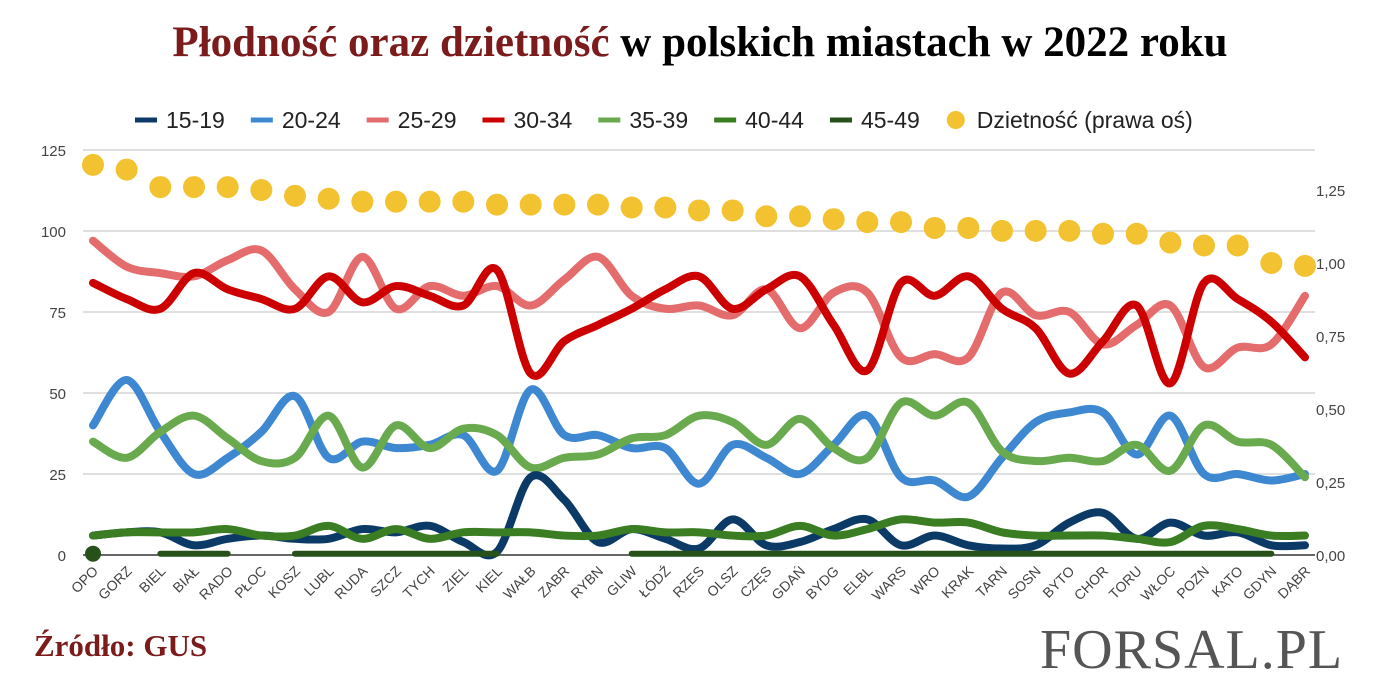  Describe the element at coordinates (57, 394) in the screenshot. I see `left-tick-label: 50` at that location.